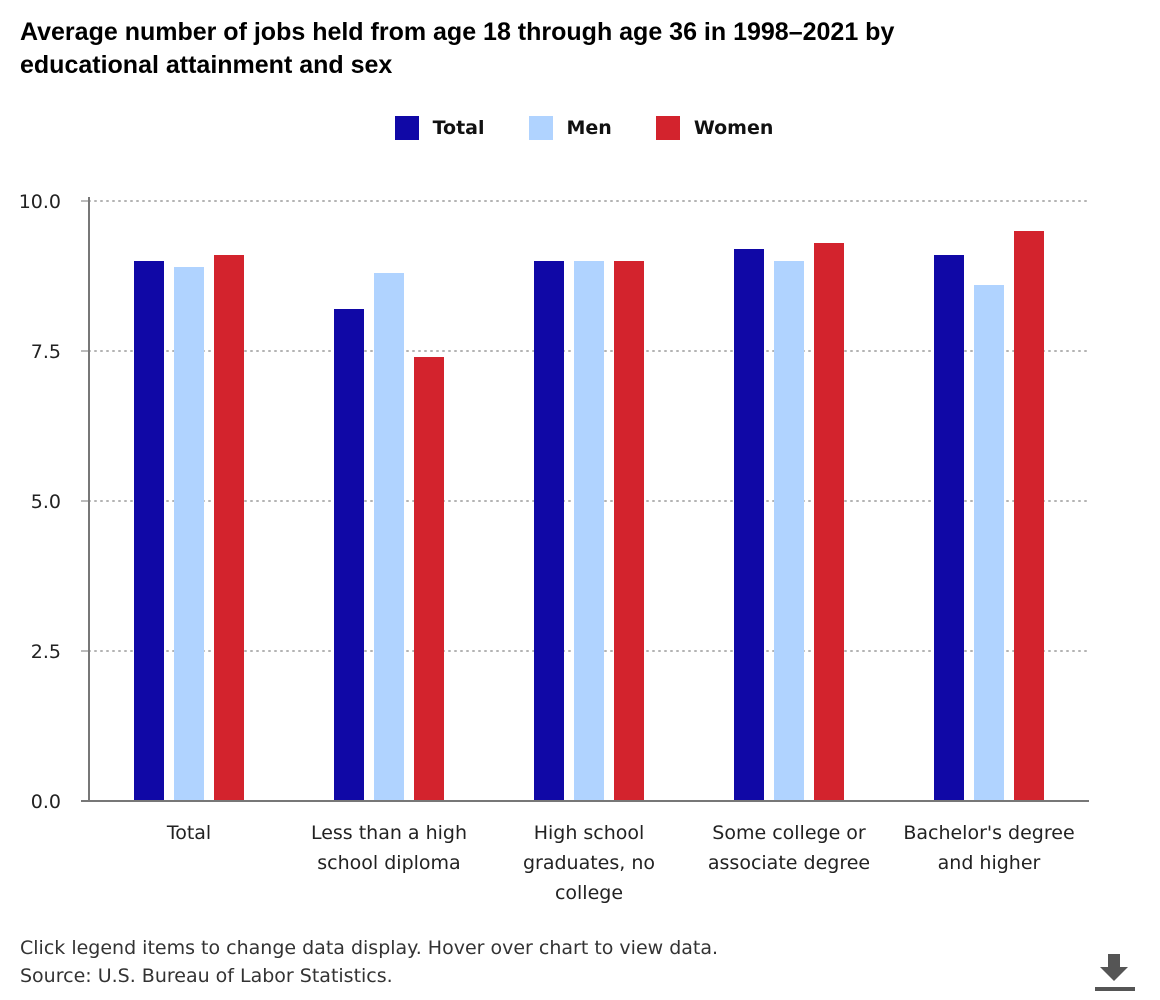 The image size is (1160, 1000). Describe the element at coordinates (589, 128) in the screenshot. I see `legend-label-men: Men` at that location.